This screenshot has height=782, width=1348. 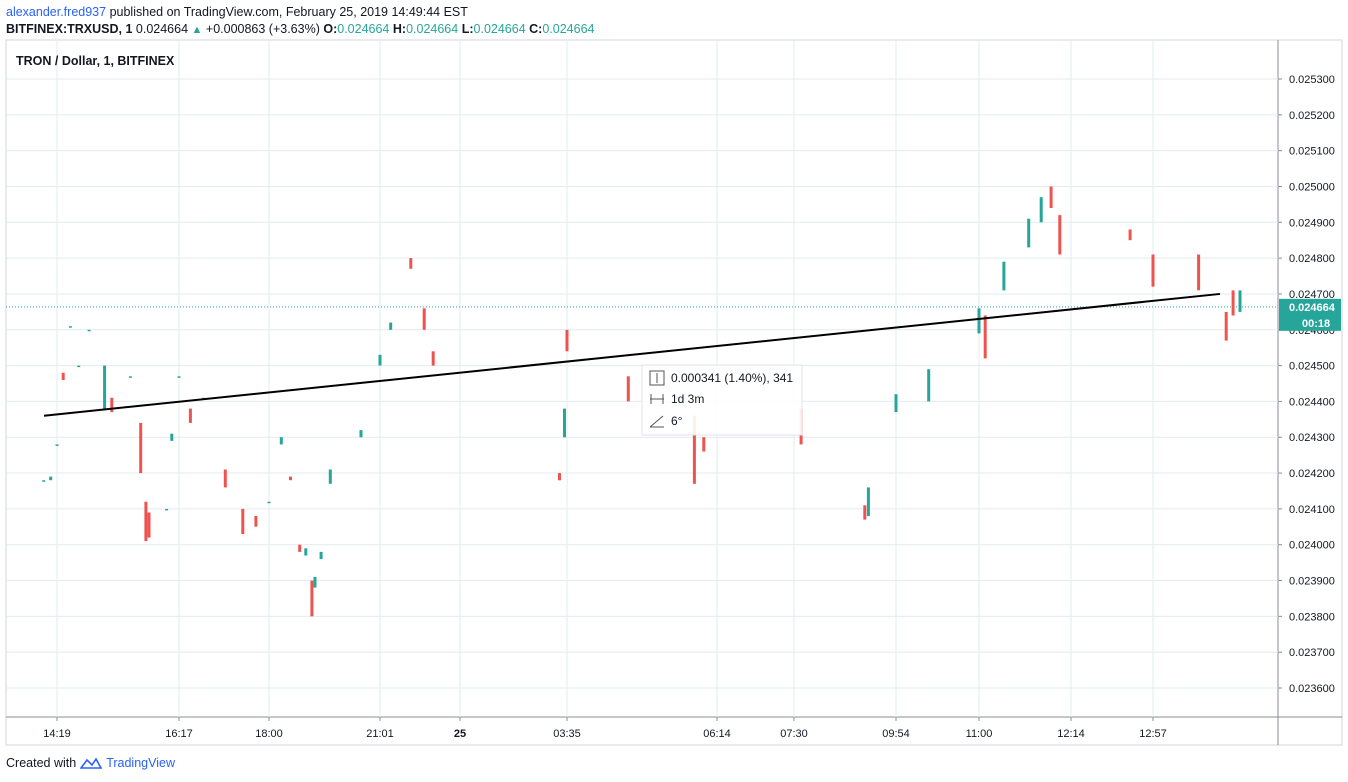 What do you see at coordinates (632, 354) in the screenshot?
I see `trend-line` at bounding box center [632, 354].